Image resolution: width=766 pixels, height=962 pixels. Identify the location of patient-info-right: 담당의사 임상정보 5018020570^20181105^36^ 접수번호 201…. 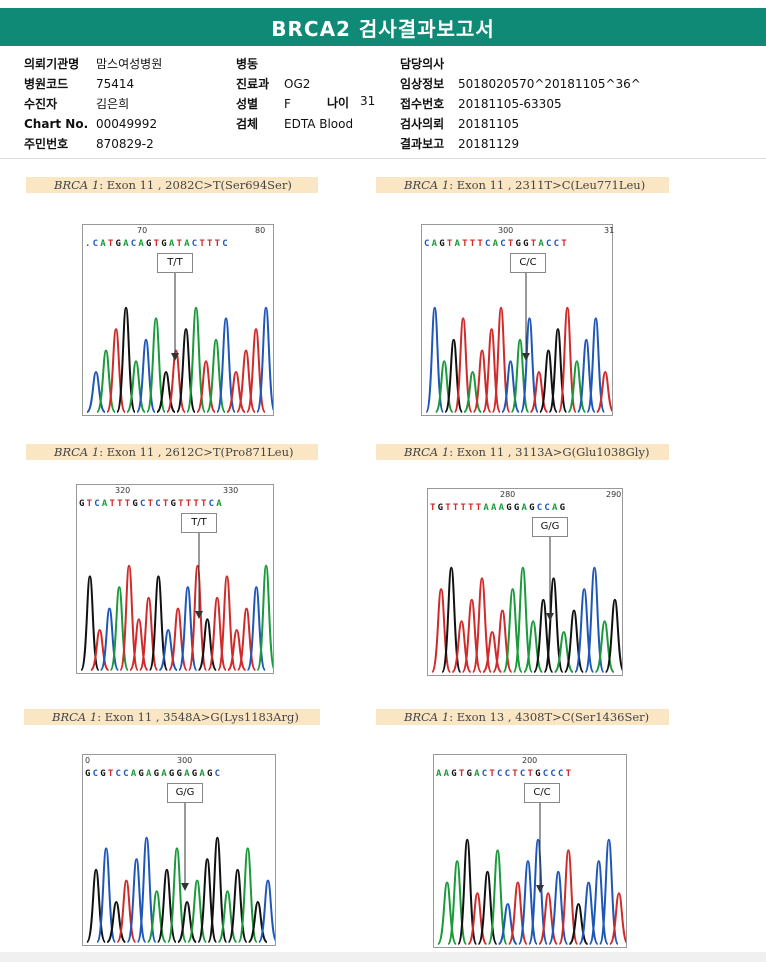
(520, 104).